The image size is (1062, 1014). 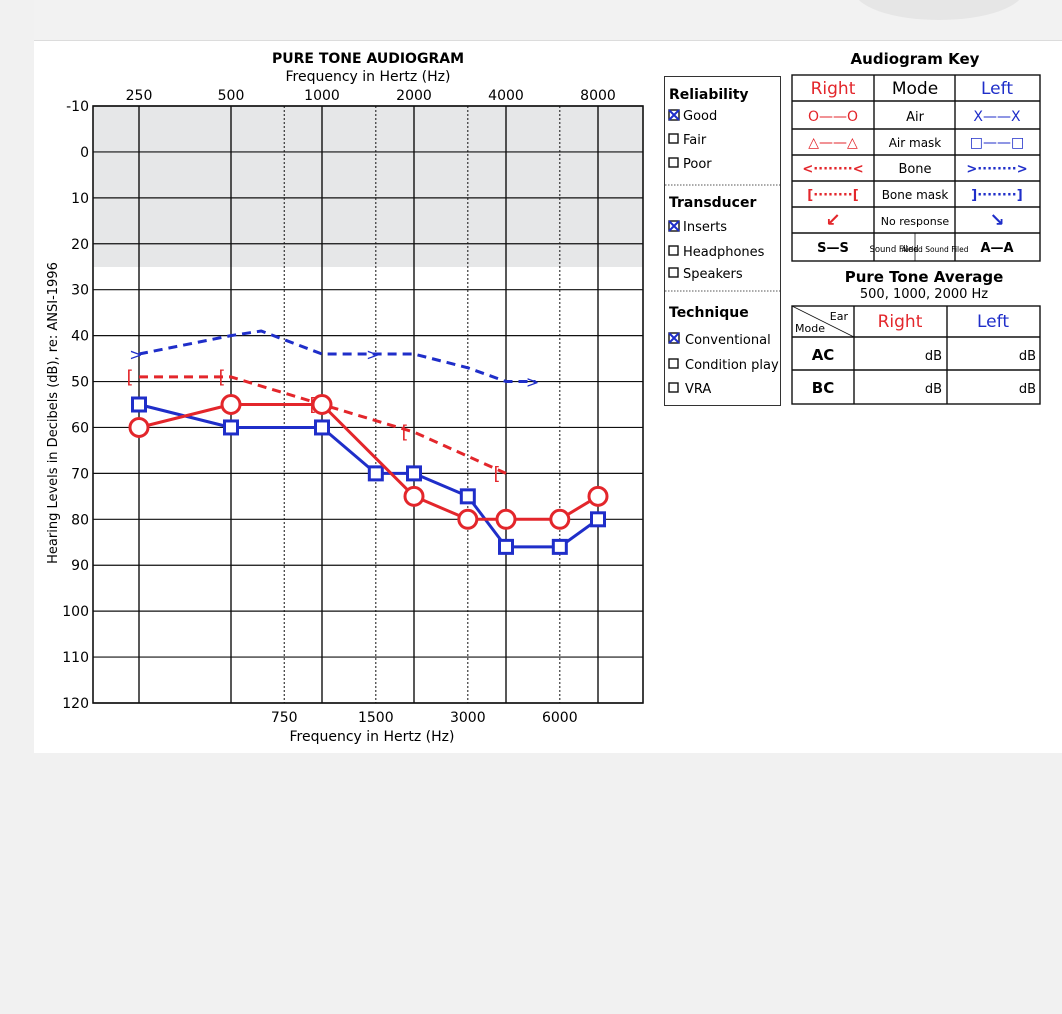 What do you see at coordinates (673, 387) in the screenshot?
I see `technique-vra-checkbox` at bounding box center [673, 387].